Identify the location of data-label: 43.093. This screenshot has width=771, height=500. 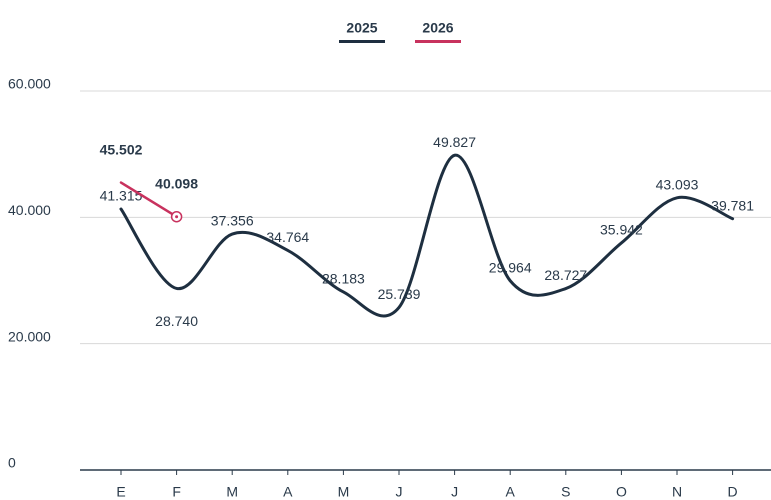
(677, 184).